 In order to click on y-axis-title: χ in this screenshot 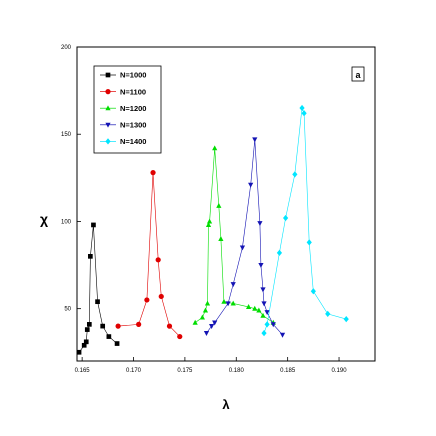, I will do `click(44, 219)`.